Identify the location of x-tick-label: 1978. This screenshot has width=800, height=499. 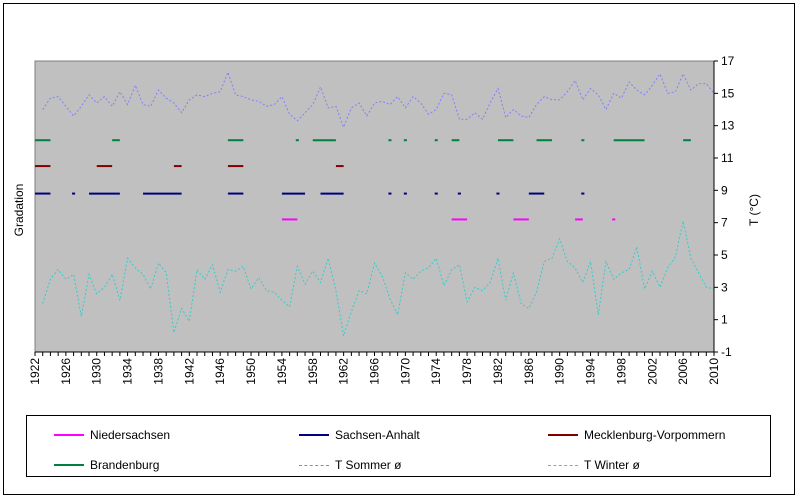
(467, 371).